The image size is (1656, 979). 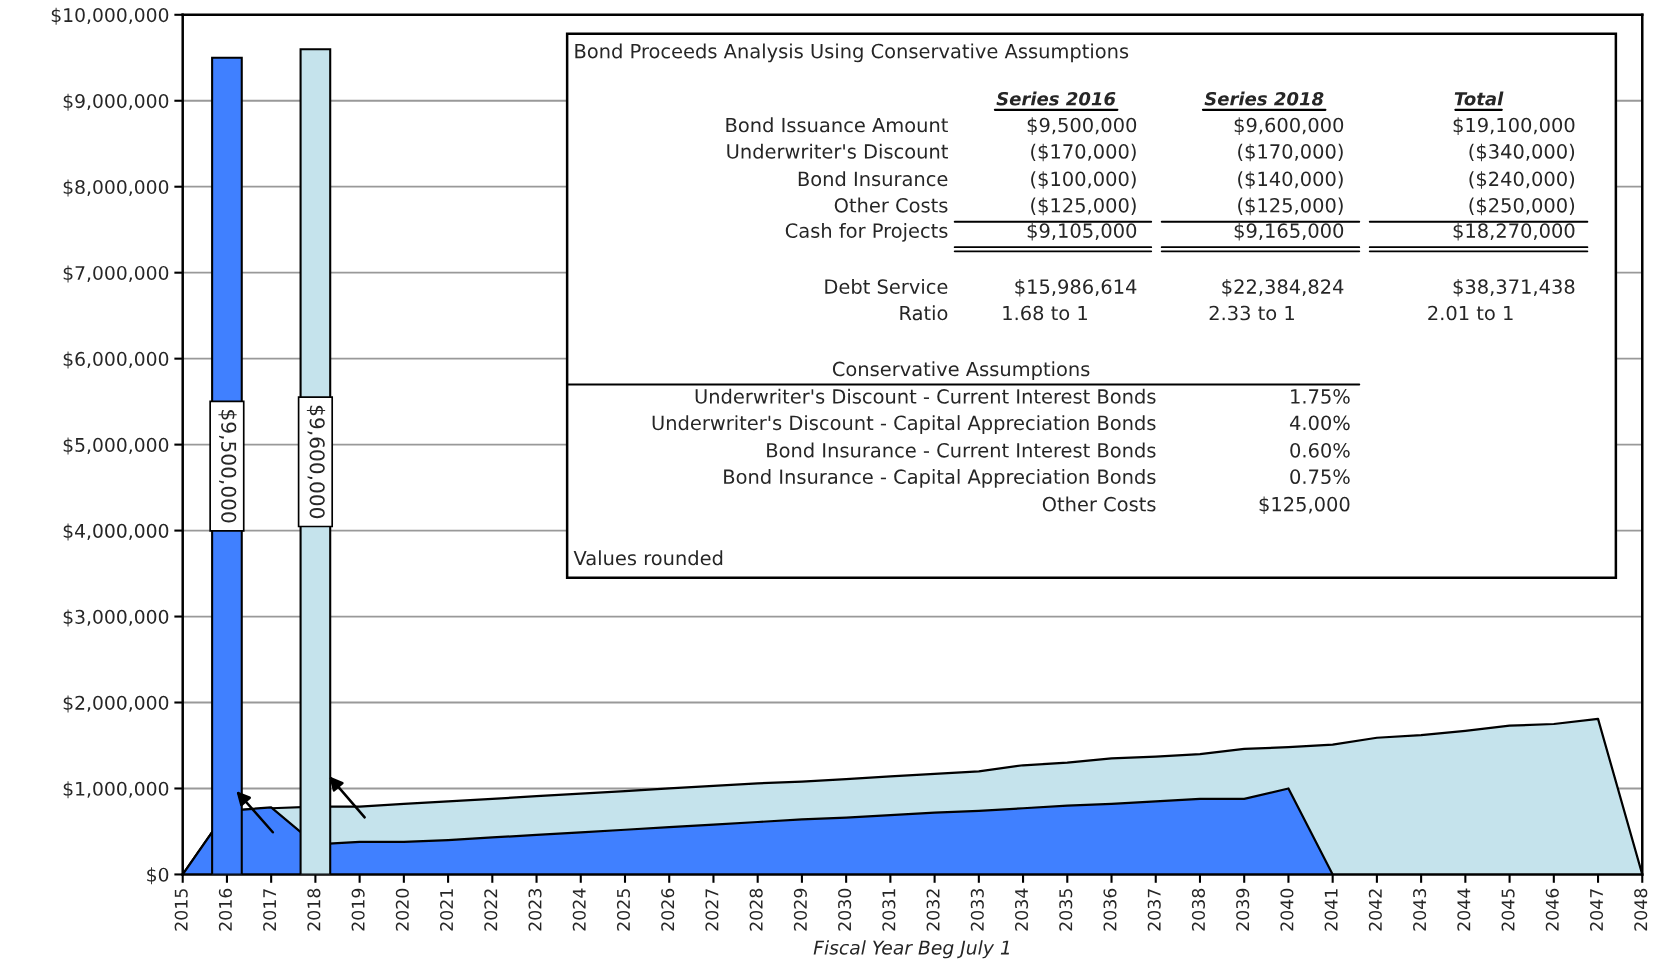 I want to click on annotation: Bond Insurance - Capital Appreciation Bonds, so click(x=940, y=478).